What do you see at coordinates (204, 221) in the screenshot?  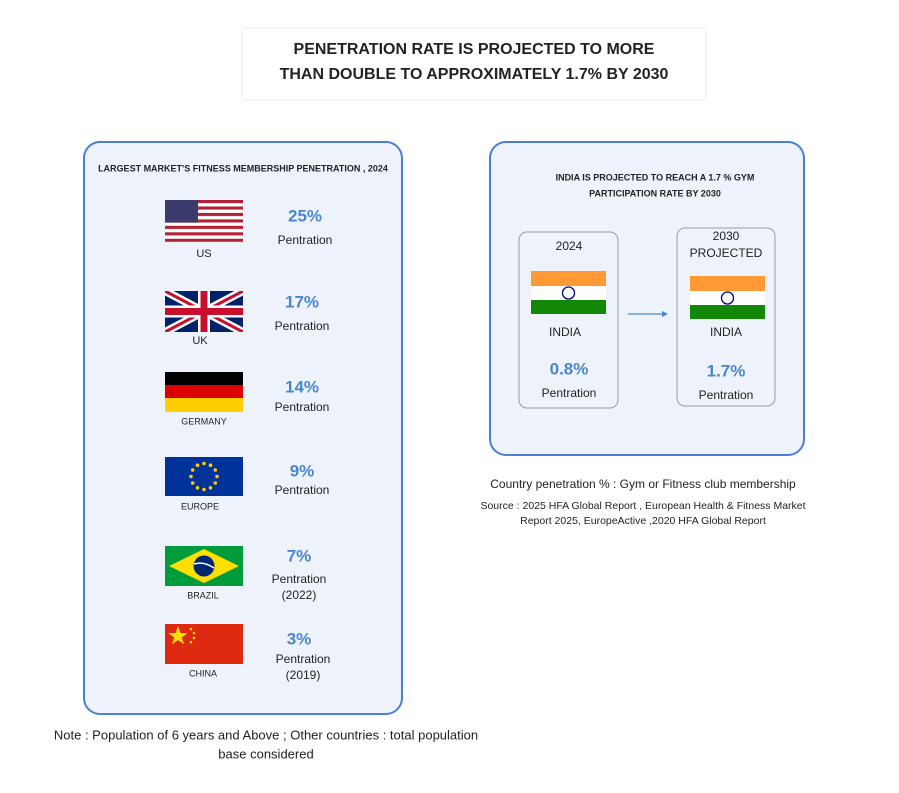 I see `flag-us` at bounding box center [204, 221].